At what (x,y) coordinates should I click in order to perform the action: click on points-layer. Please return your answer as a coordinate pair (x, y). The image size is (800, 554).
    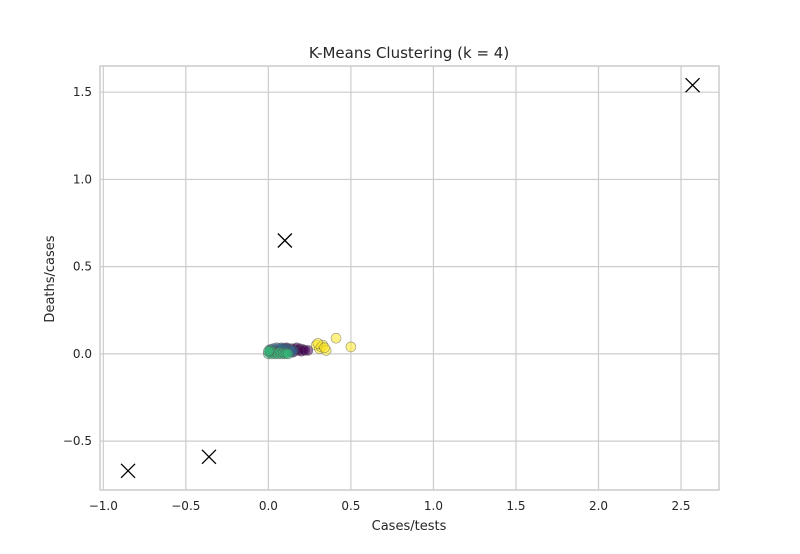
    Looking at the image, I should click on (310, 346).